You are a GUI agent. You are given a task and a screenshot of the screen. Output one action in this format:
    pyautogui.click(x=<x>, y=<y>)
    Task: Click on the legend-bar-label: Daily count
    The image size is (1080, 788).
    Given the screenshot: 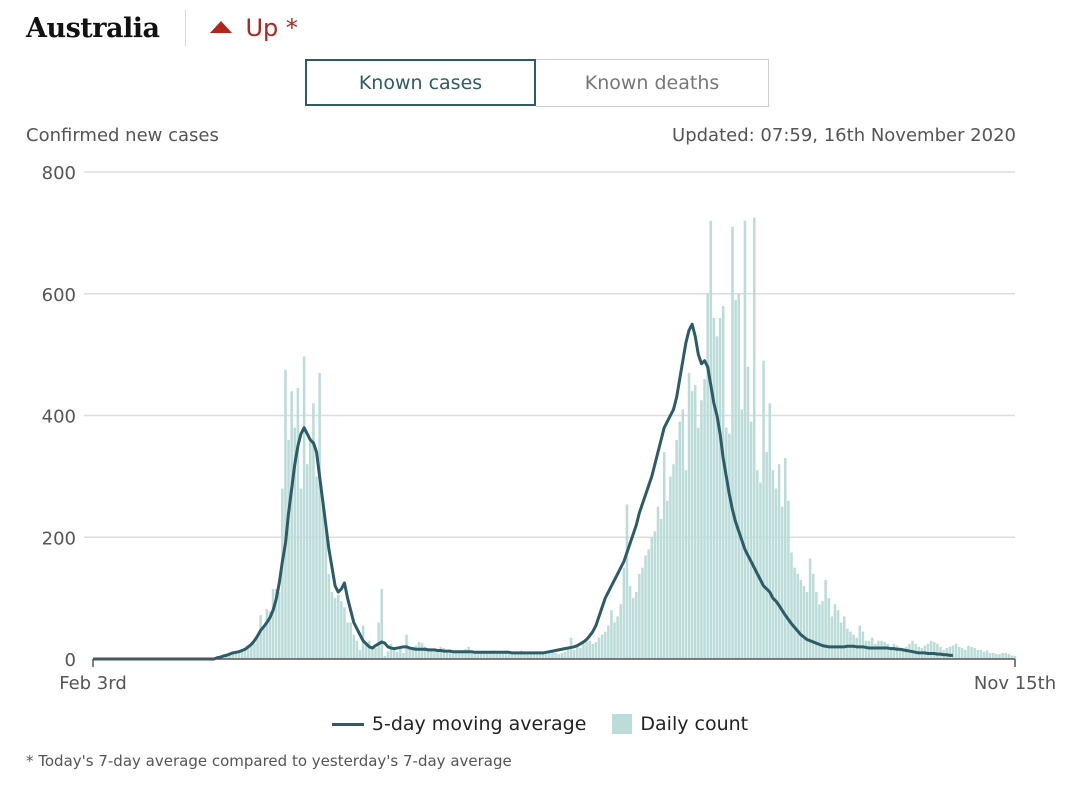 What is the action you would take?
    pyautogui.click(x=694, y=724)
    